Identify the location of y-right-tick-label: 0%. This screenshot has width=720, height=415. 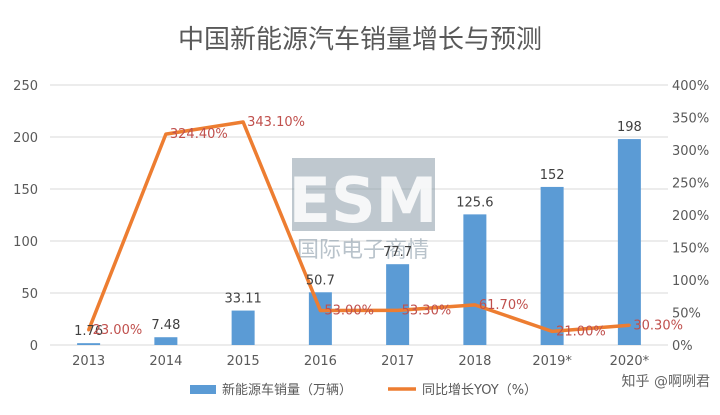
(682, 346).